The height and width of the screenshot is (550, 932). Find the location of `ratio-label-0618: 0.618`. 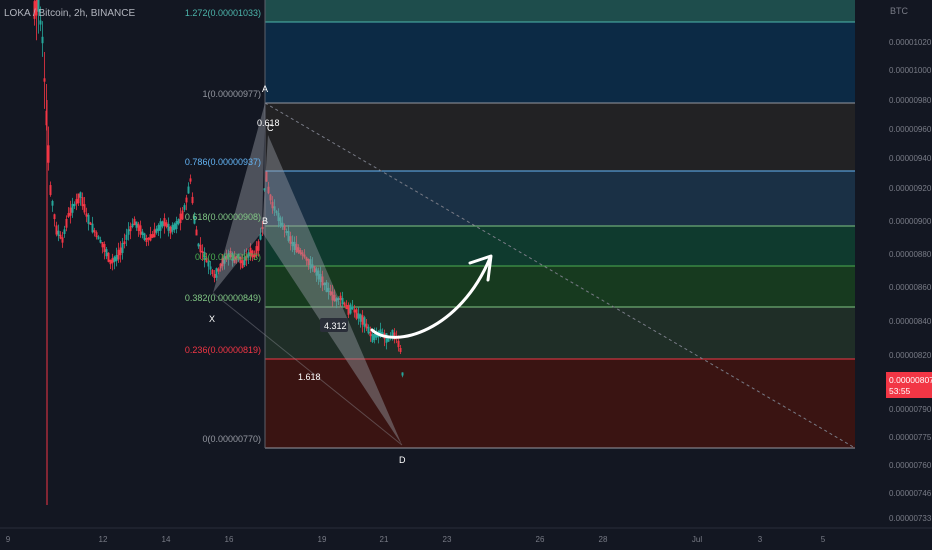

ratio-label-0618: 0.618 is located at coordinates (268, 123).